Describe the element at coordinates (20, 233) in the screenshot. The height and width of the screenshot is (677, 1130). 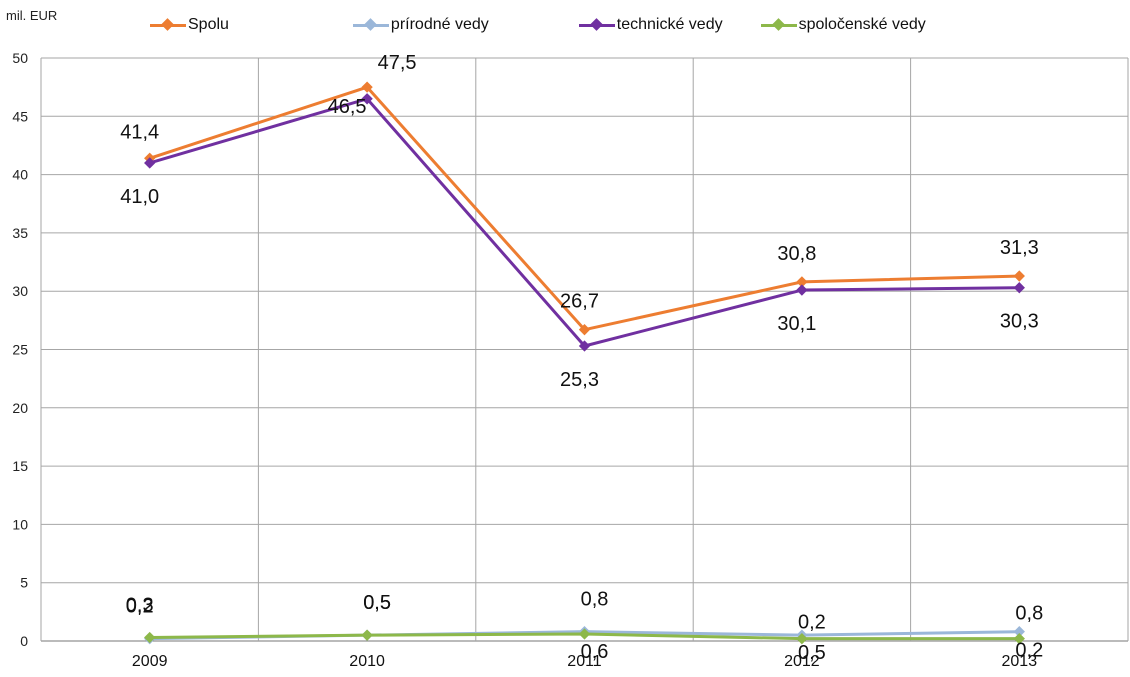
I see `y-tick-label: 35` at that location.